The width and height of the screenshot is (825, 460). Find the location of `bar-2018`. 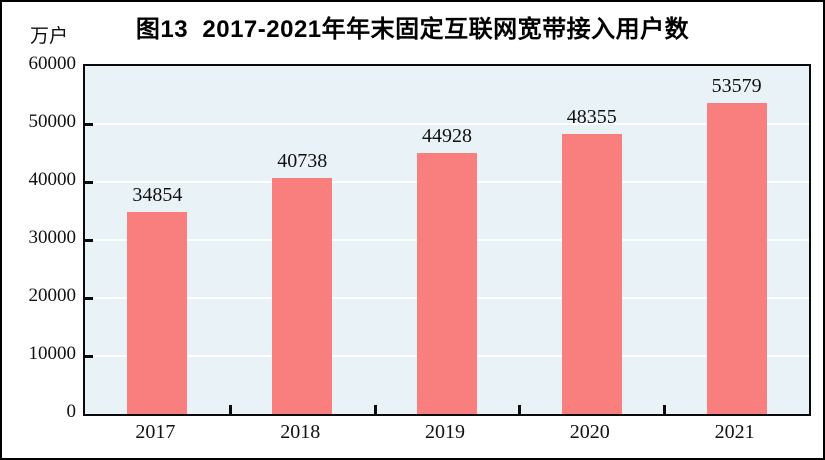

bar-2018 is located at coordinates (302, 296).